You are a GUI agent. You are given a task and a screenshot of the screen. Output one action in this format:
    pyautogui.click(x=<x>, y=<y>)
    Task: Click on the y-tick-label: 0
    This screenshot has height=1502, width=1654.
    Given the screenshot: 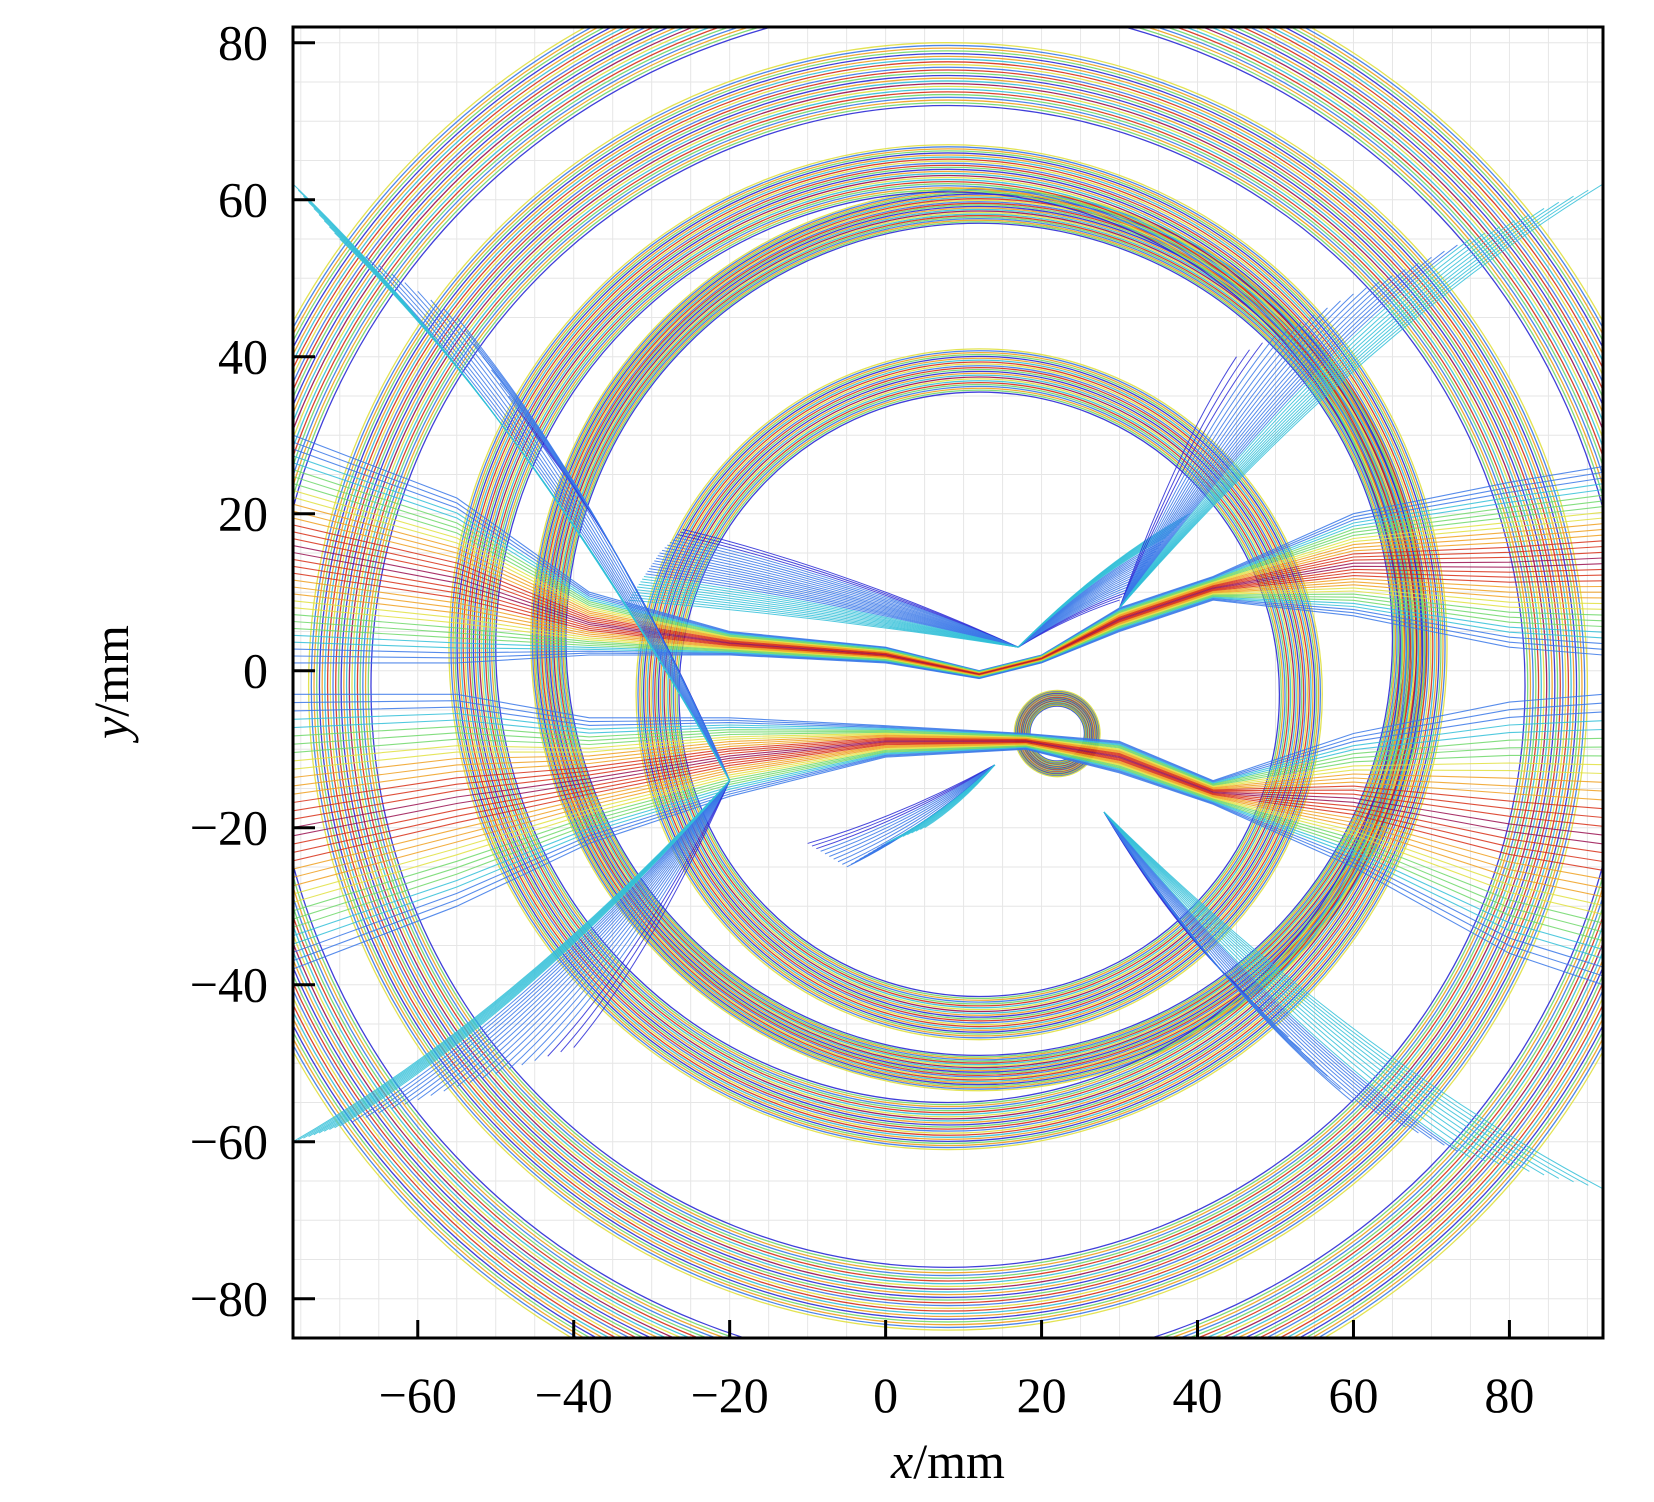 What is the action you would take?
    pyautogui.click(x=255, y=671)
    